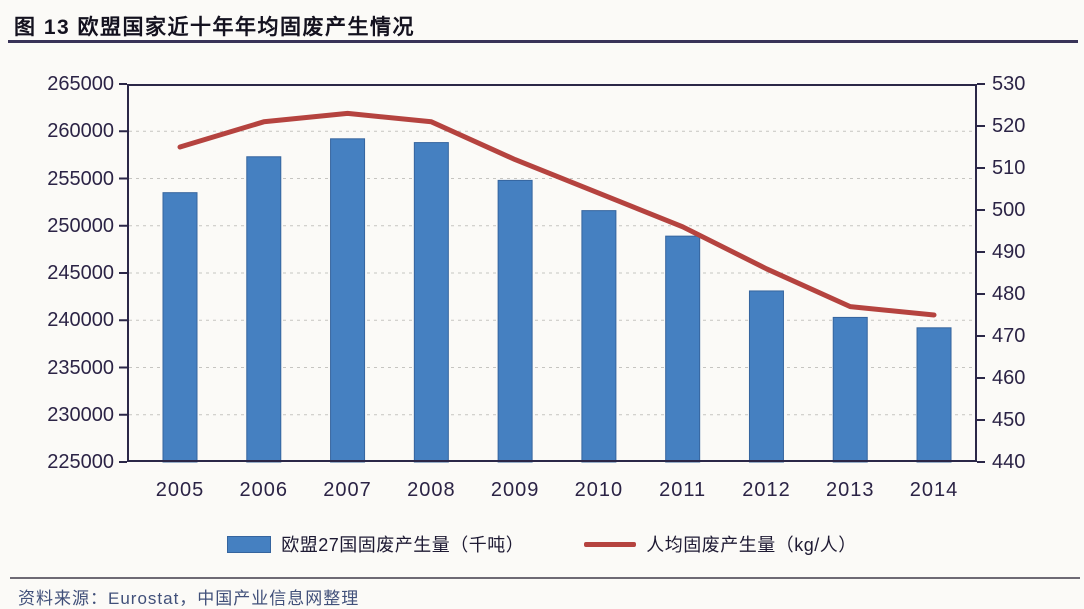  Describe the element at coordinates (80, 273) in the screenshot. I see `left-axis-tick-label: 245000` at that location.